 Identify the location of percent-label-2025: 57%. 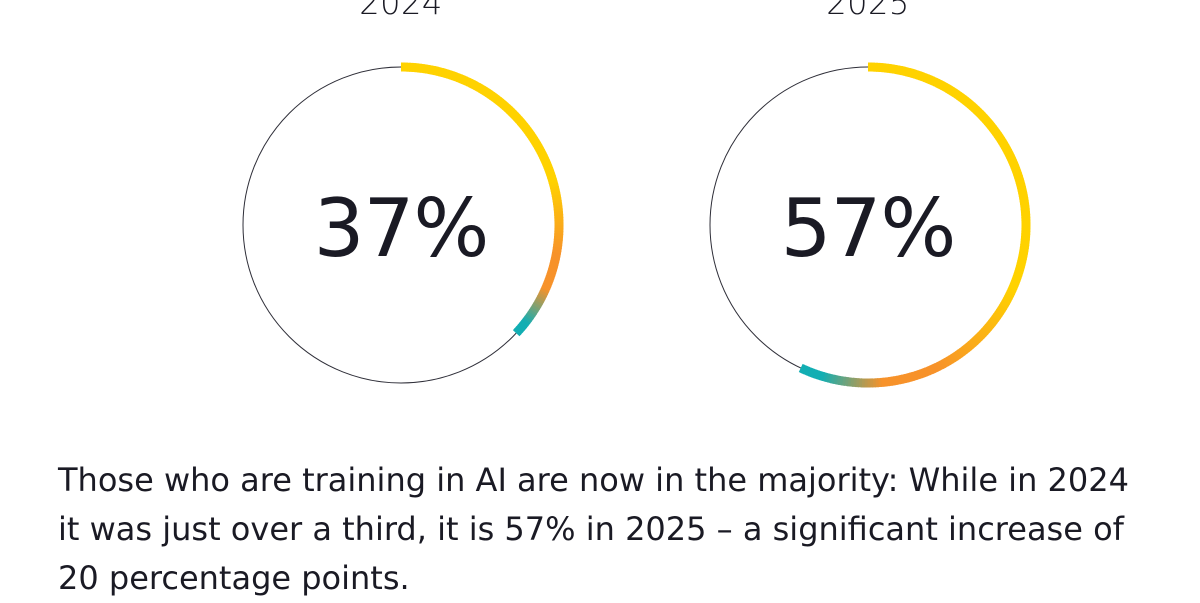
(868, 228).